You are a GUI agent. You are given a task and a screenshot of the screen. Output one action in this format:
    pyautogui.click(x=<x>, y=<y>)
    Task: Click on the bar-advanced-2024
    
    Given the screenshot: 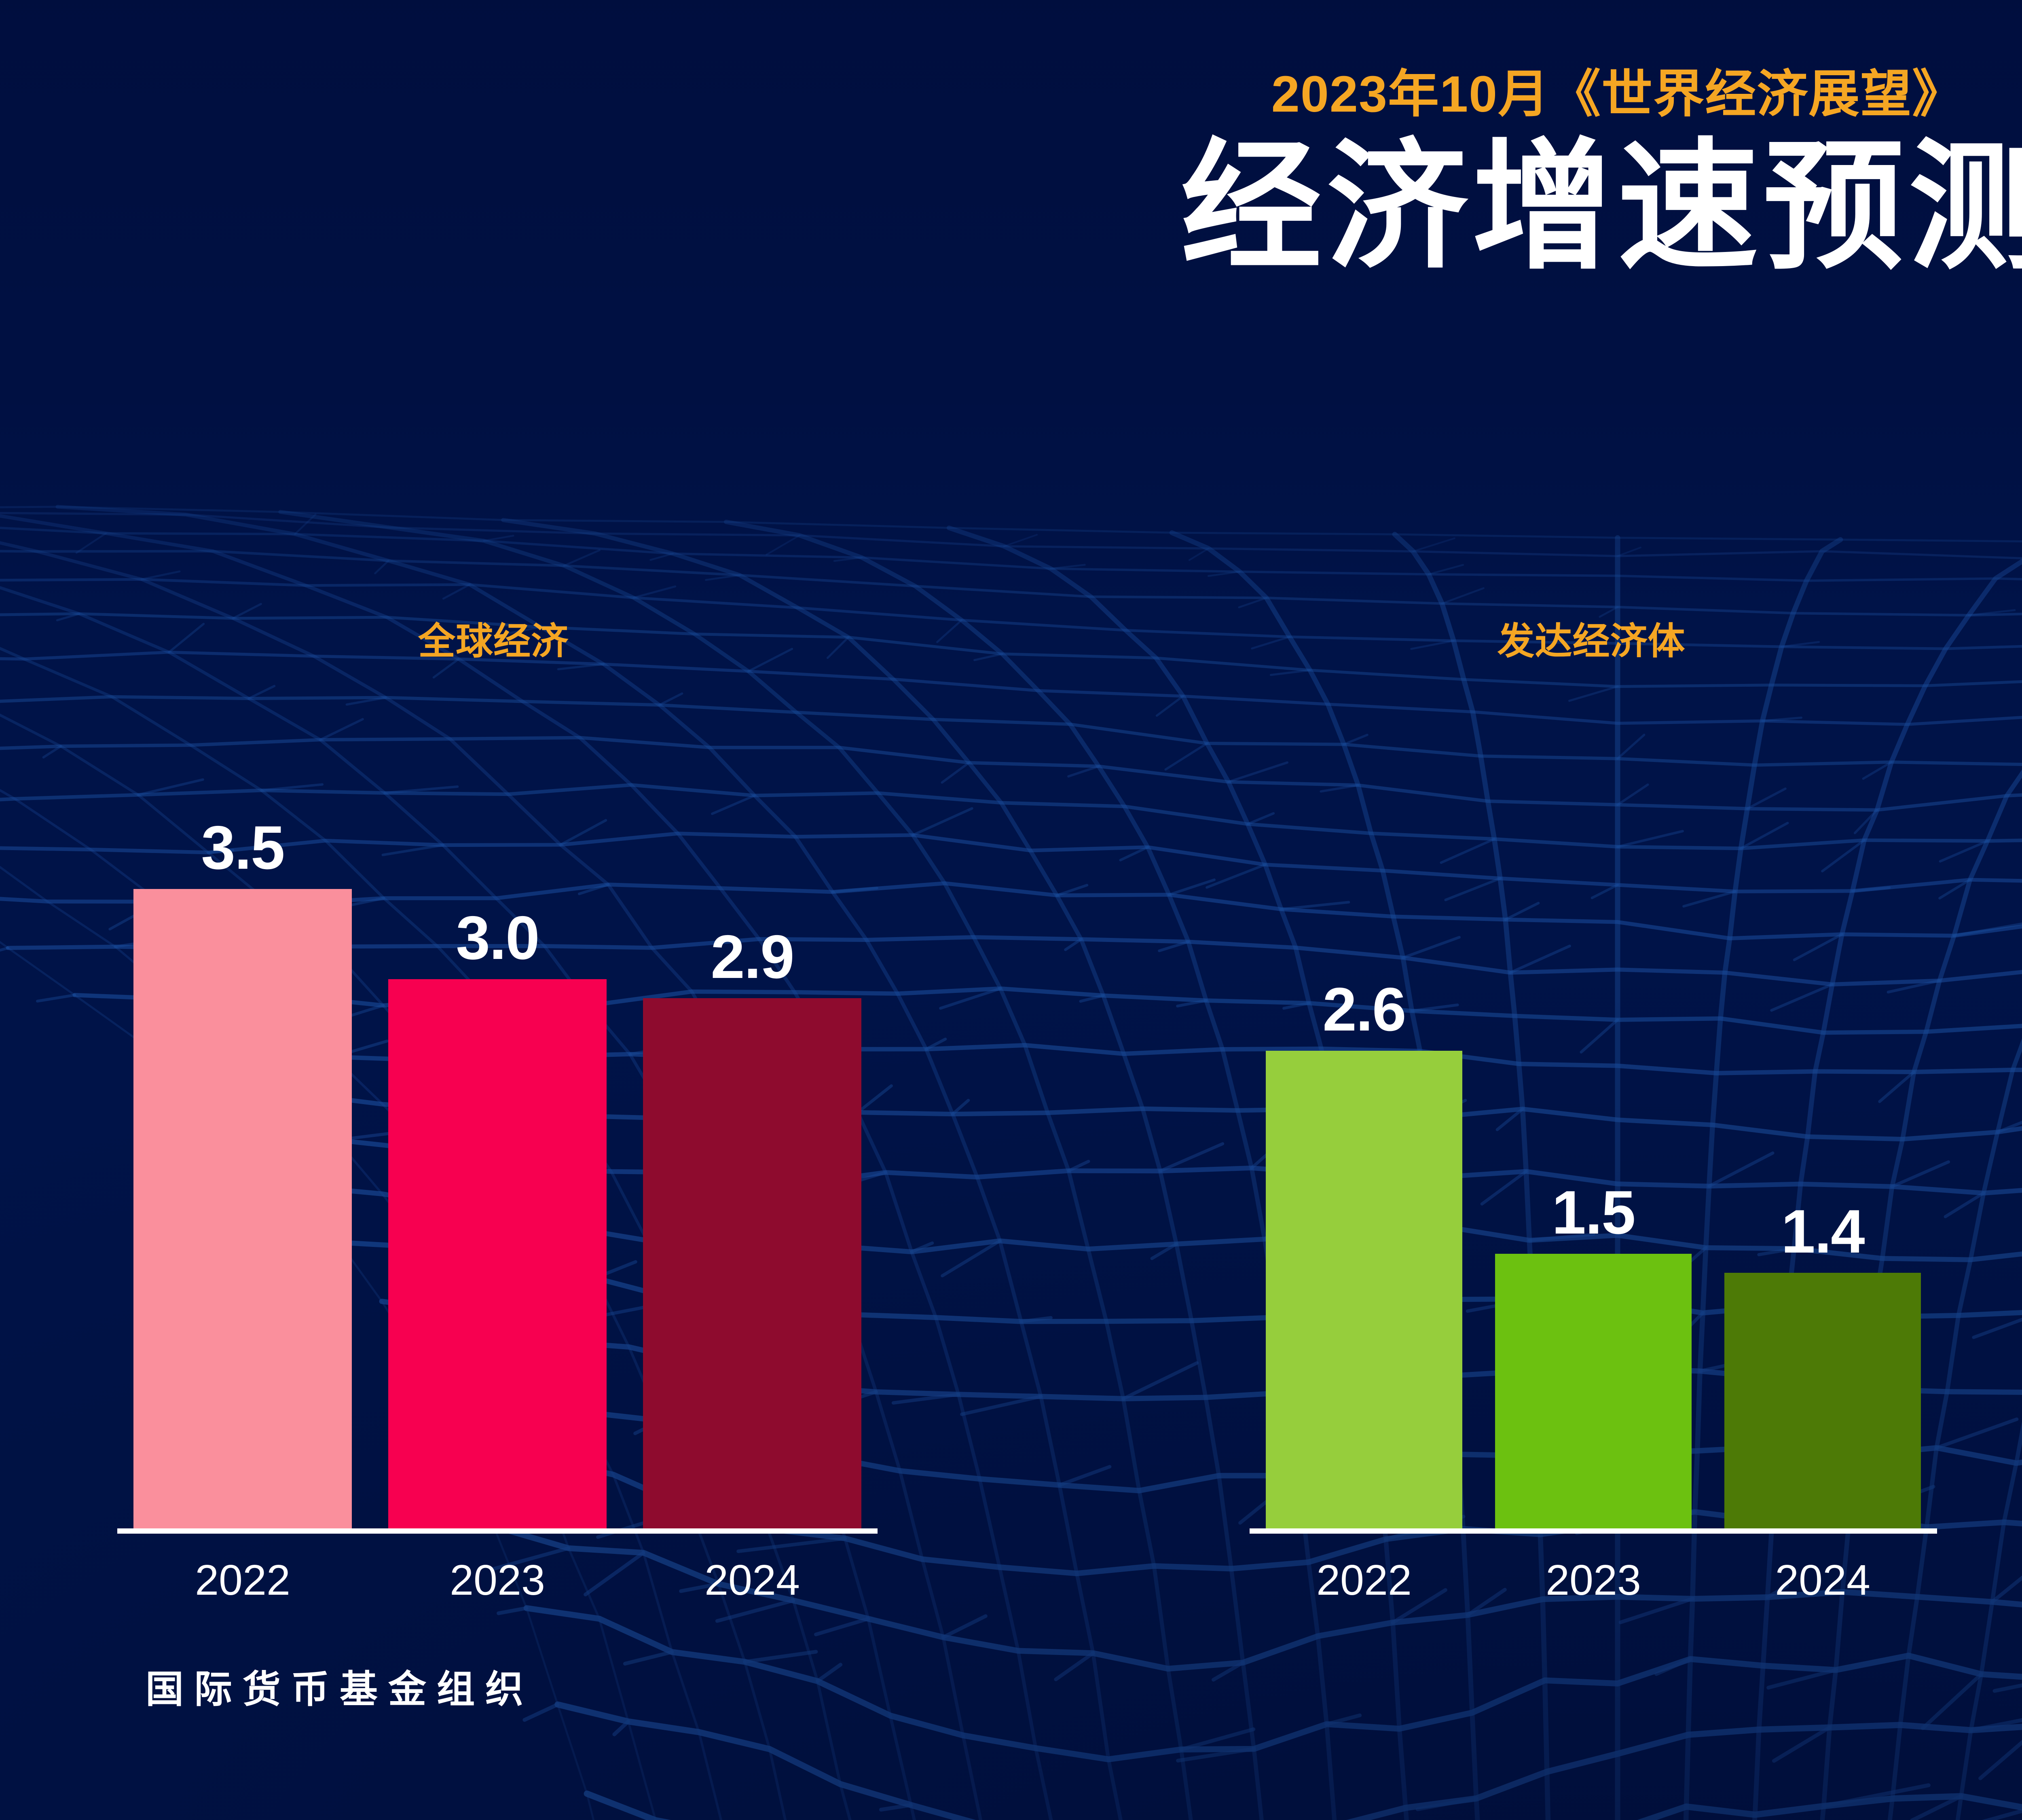 What is the action you would take?
    pyautogui.click(x=1822, y=1400)
    